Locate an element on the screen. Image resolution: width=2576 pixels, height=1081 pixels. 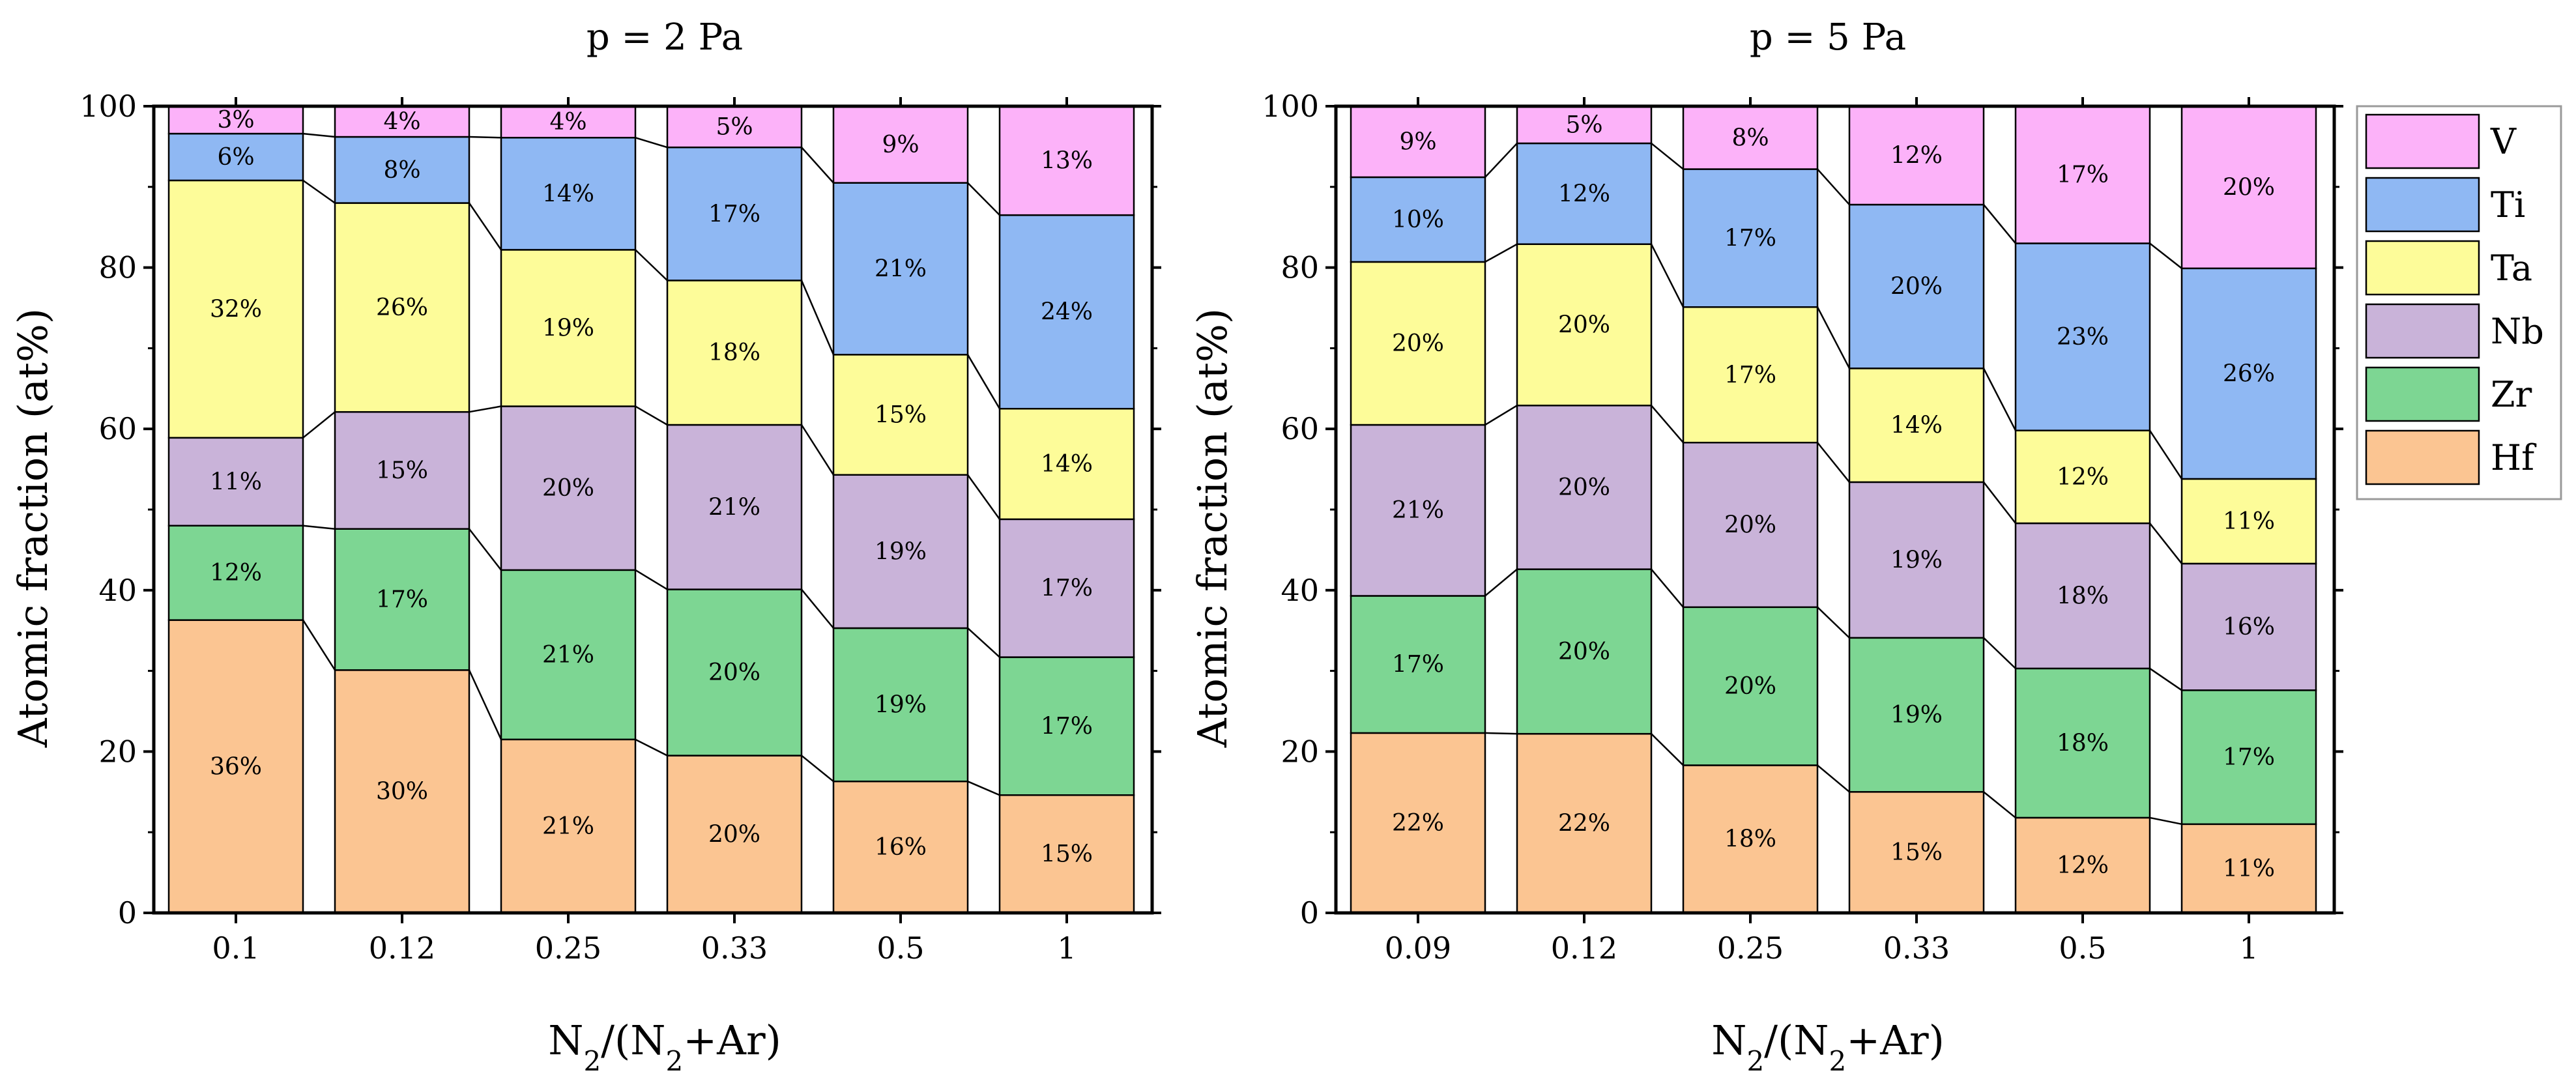
legend-swatch-zr is located at coordinates (2422, 394).